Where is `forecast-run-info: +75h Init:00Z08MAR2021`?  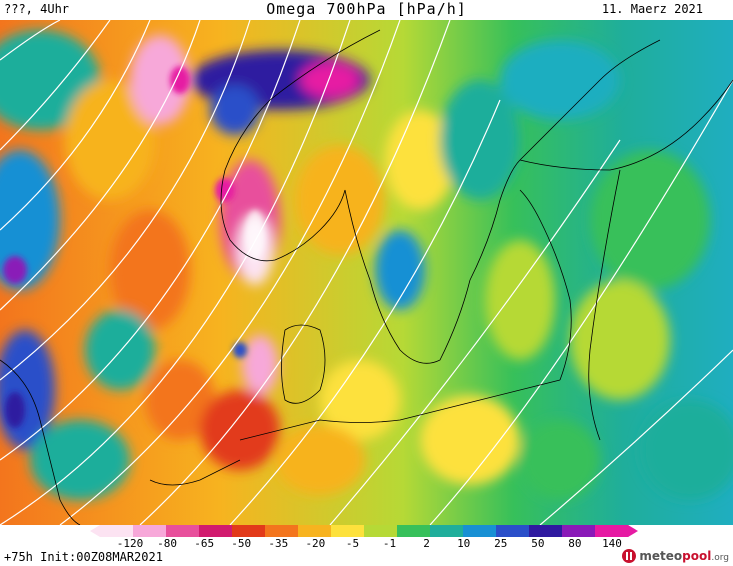 forecast-run-info: +75h Init:00Z08MAR2021 is located at coordinates (83, 557).